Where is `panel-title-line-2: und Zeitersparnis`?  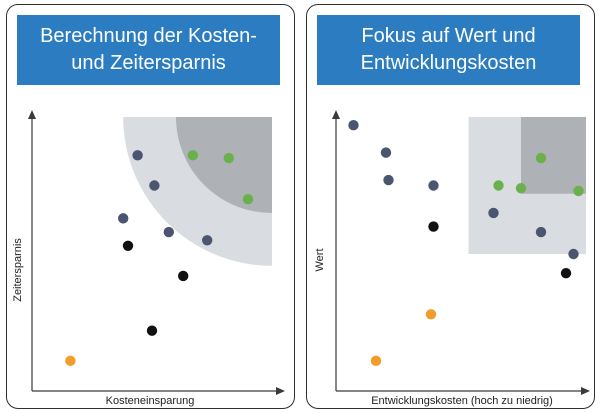 panel-title-line-2: und Zeitersparnis is located at coordinates (148, 63).